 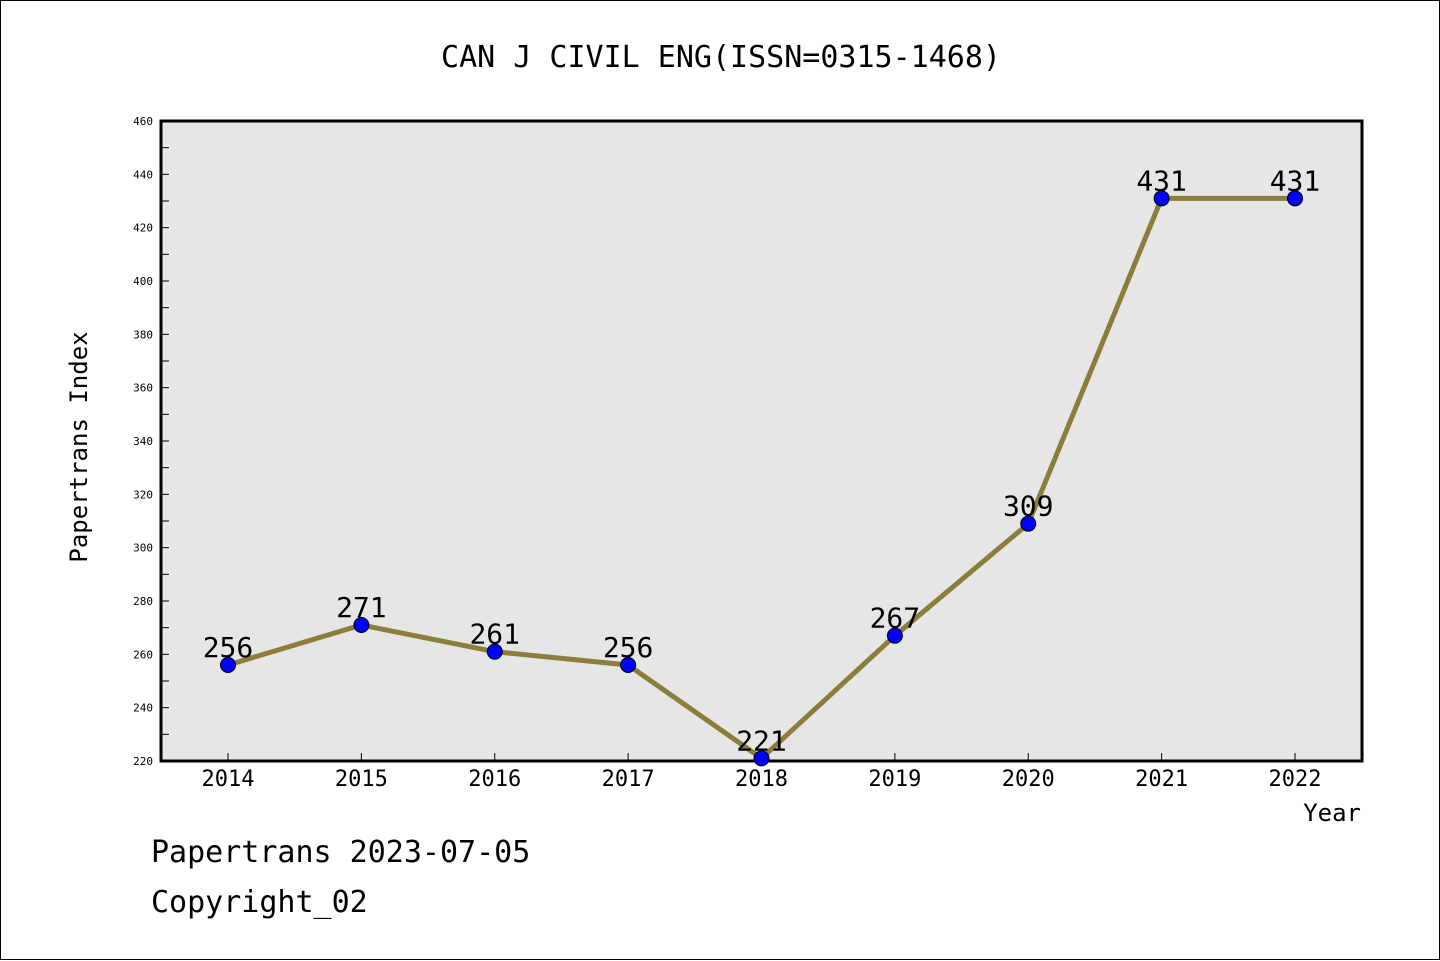 I want to click on y-tick-label: 360, so click(x=143, y=388).